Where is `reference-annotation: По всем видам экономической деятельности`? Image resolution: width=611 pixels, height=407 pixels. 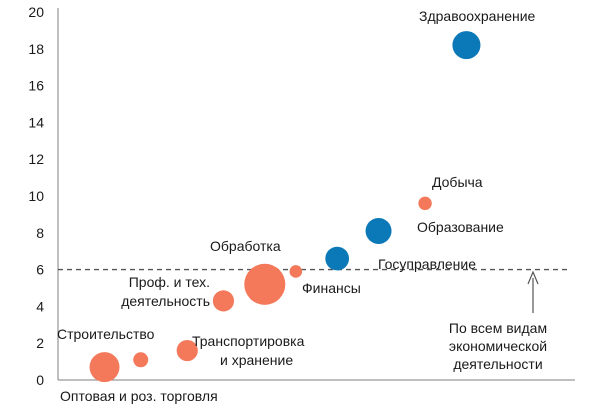 reference-annotation: По всем видам экономической деятельности is located at coordinates (498, 321).